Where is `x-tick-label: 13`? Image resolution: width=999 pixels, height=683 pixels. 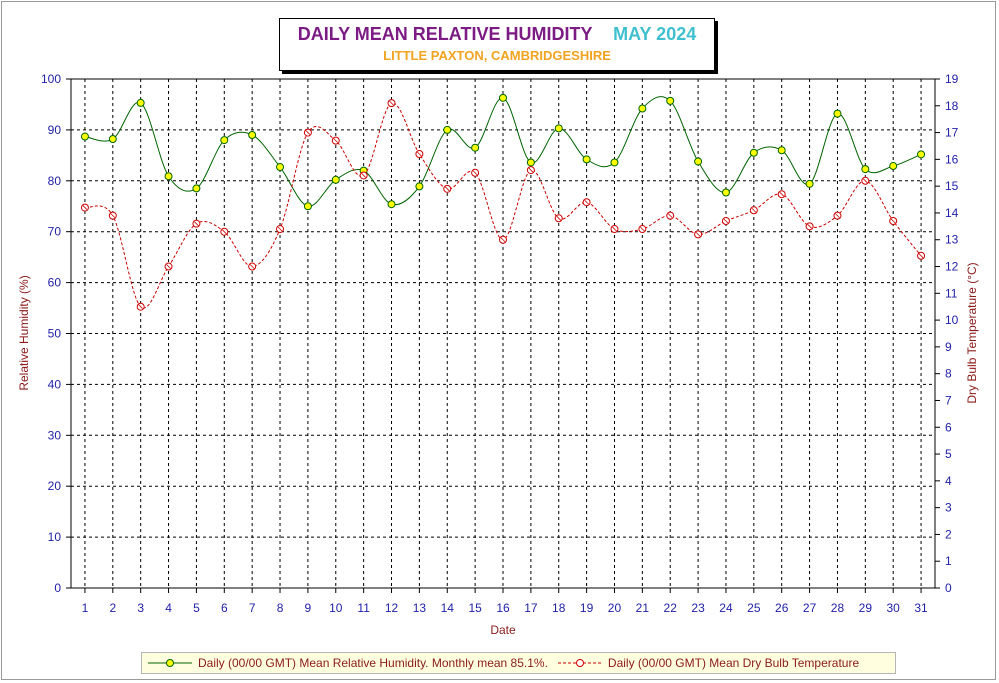
x-tick-label: 13 is located at coordinates (420, 608).